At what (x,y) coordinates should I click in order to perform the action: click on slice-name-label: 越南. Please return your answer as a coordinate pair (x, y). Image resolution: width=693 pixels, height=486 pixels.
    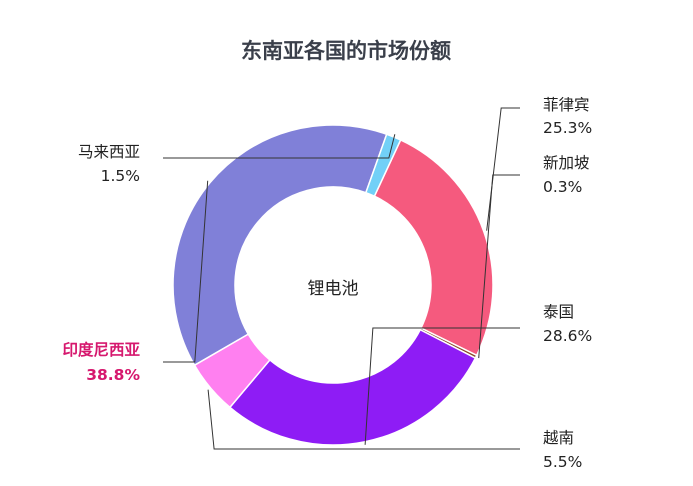
    Looking at the image, I should click on (558, 438).